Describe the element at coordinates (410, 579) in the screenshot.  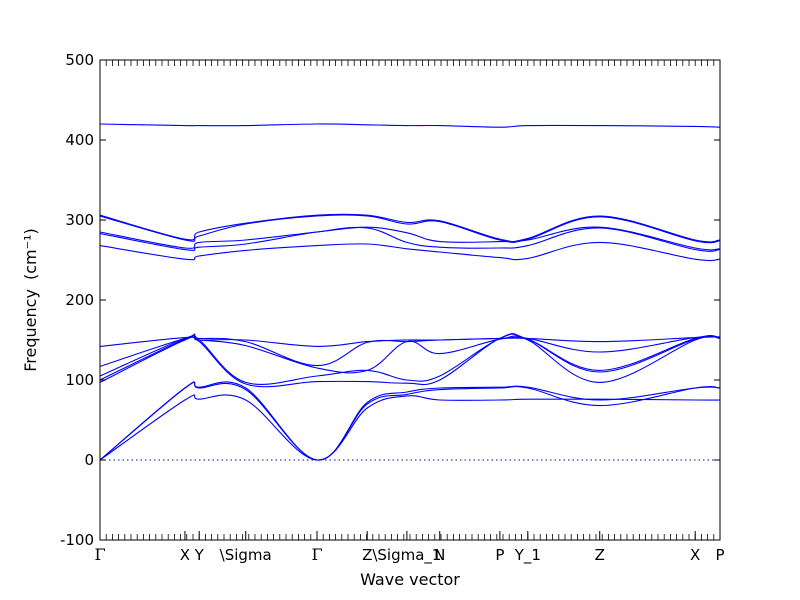
I see `x-axis-label: Wave vector` at that location.